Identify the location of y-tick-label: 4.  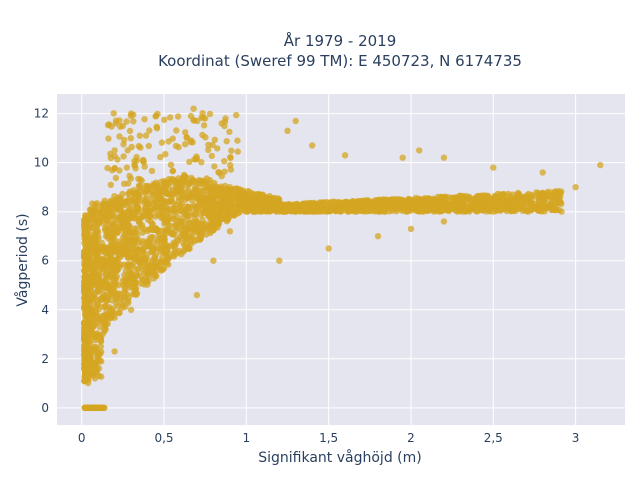
(45, 310).